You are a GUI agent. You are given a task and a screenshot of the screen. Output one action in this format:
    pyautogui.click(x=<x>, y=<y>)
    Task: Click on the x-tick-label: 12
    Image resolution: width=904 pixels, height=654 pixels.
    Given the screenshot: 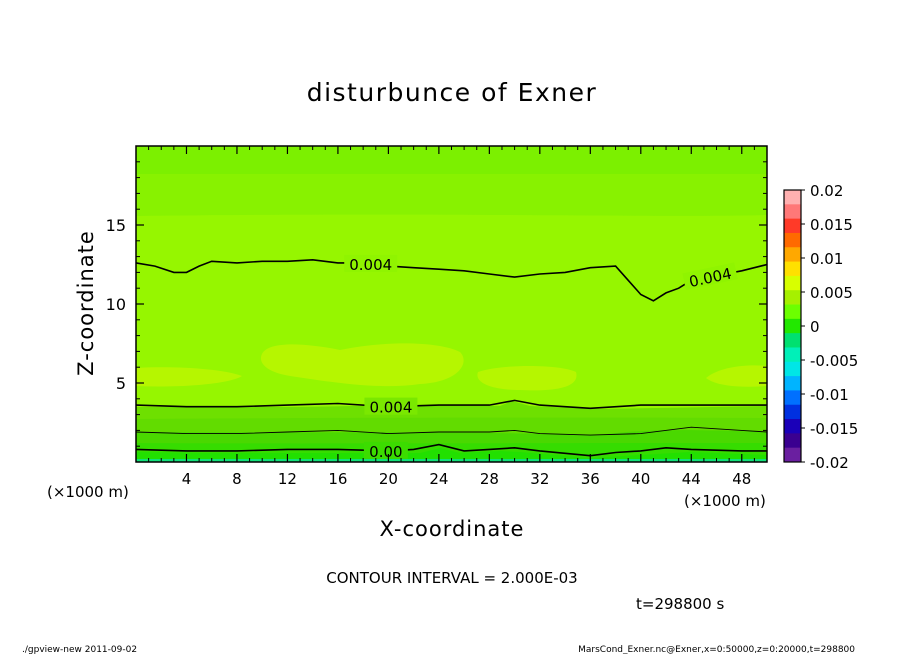 What is the action you would take?
    pyautogui.click(x=287, y=479)
    